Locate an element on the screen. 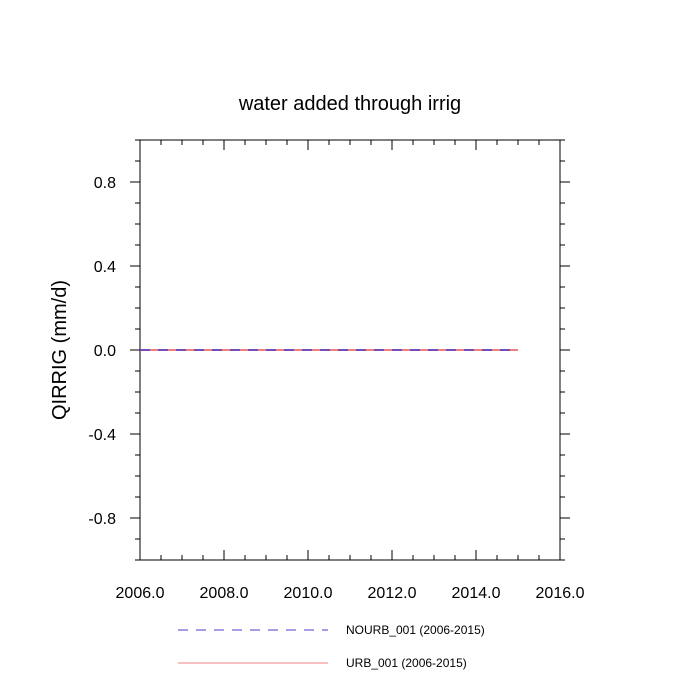 Image resolution: width=700 pixels, height=700 pixels. legend-label: NOURB_001 (2006-2015) is located at coordinates (415, 630).